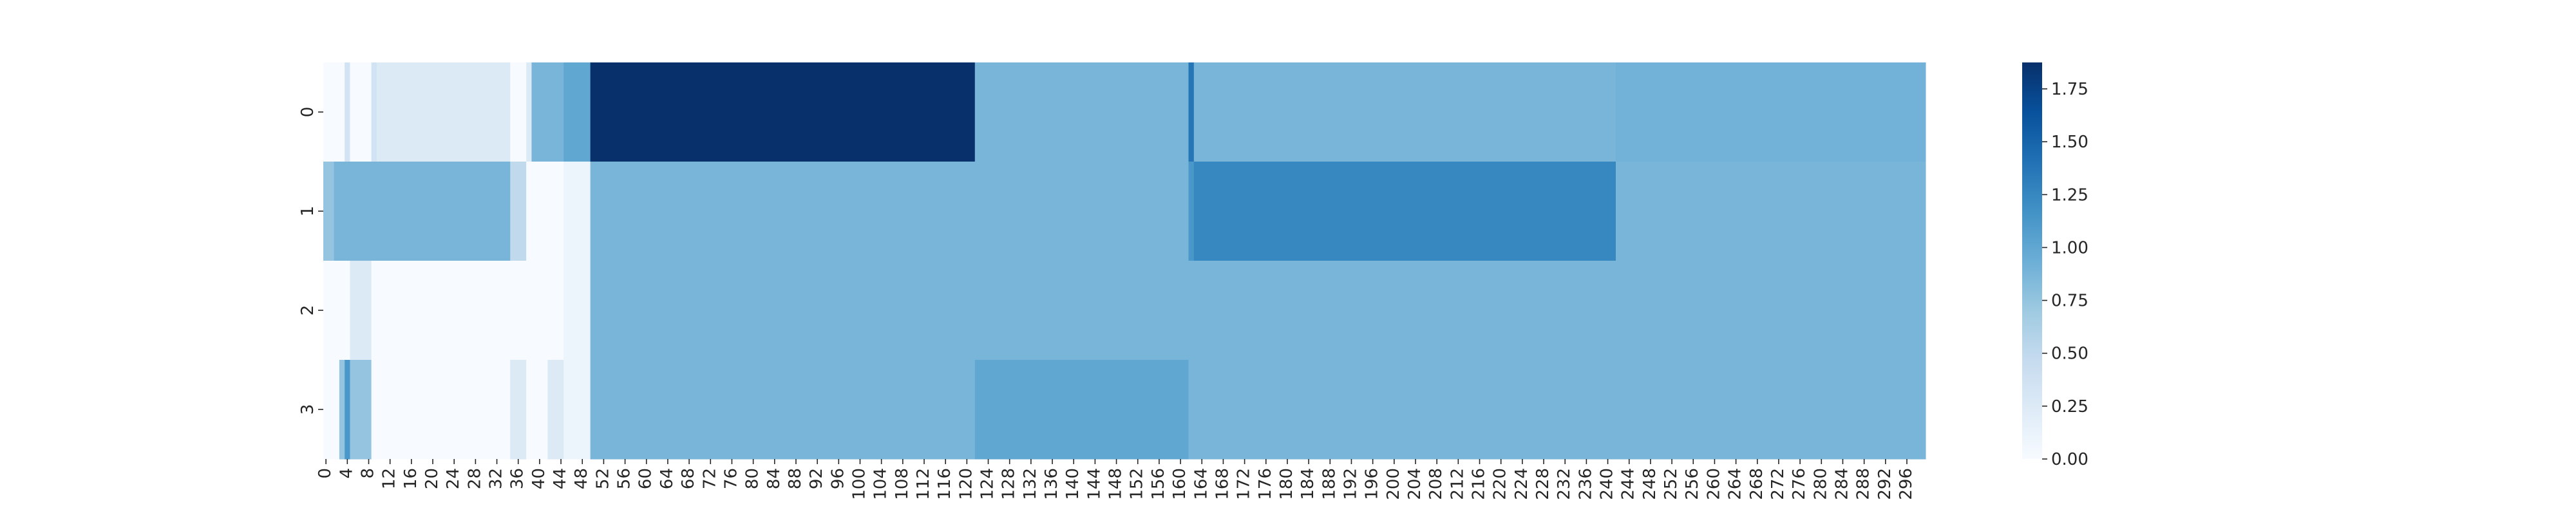  Describe the element at coordinates (467, 310) in the screenshot. I see `heatmap-cell-row2-seg2` at that location.